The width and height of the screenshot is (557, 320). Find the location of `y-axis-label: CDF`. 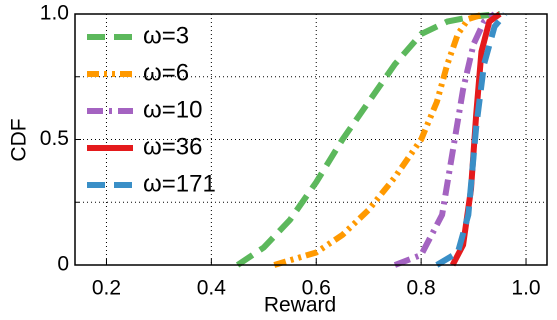

y-axis-label: CDF is located at coordinates (19, 139).